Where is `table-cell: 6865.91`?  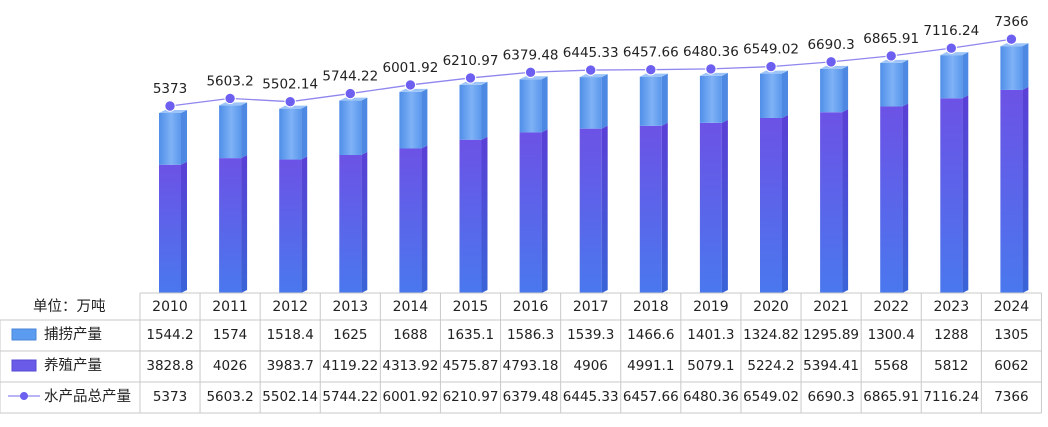 table-cell: 6865.91 is located at coordinates (891, 397).